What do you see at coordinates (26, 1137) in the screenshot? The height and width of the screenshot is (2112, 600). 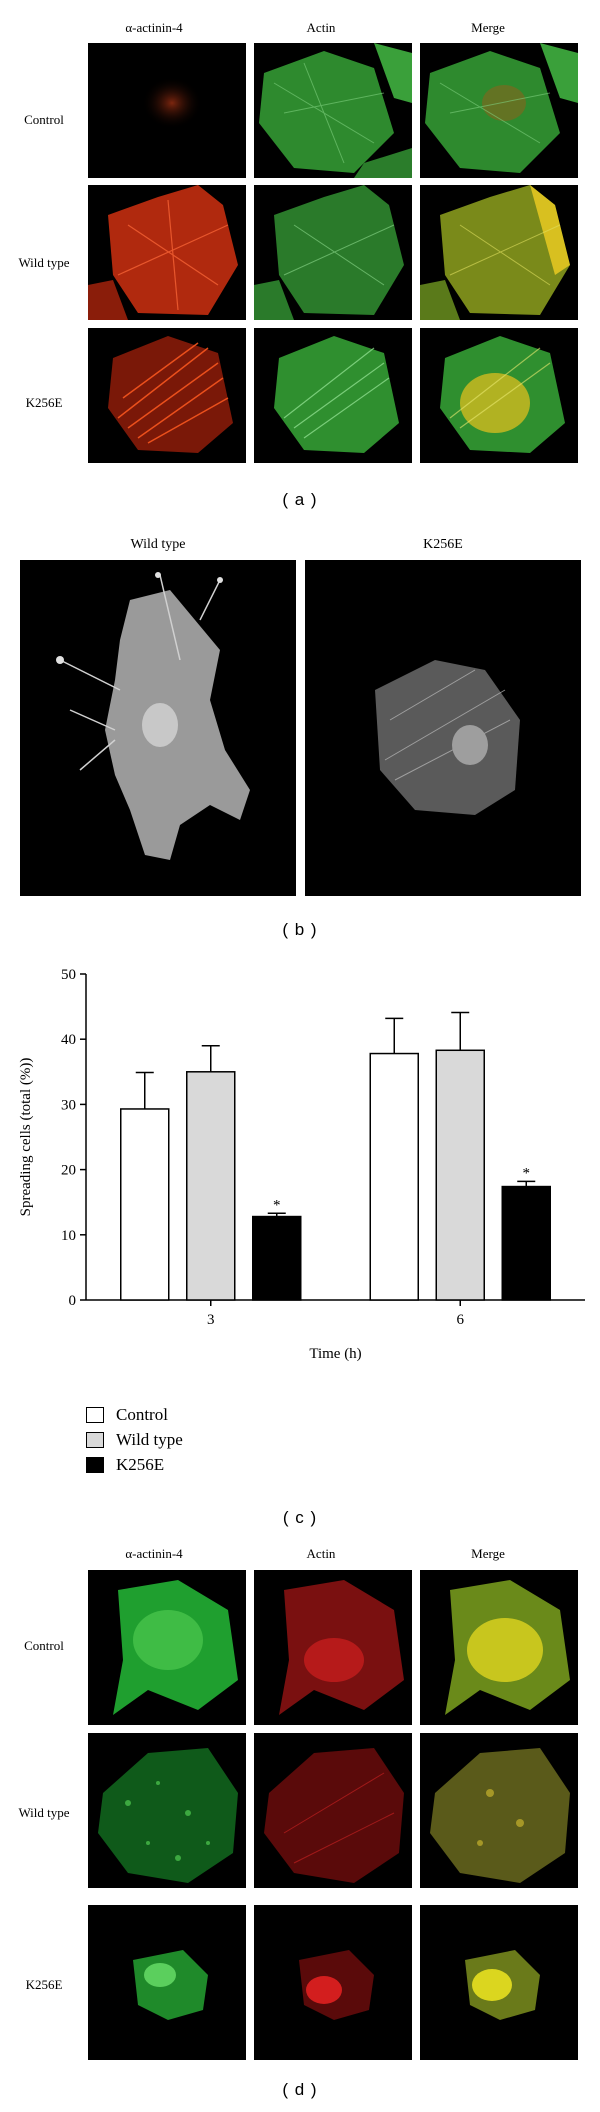 I see `y-axis-label: Spreading cells (total (%))` at bounding box center [26, 1137].